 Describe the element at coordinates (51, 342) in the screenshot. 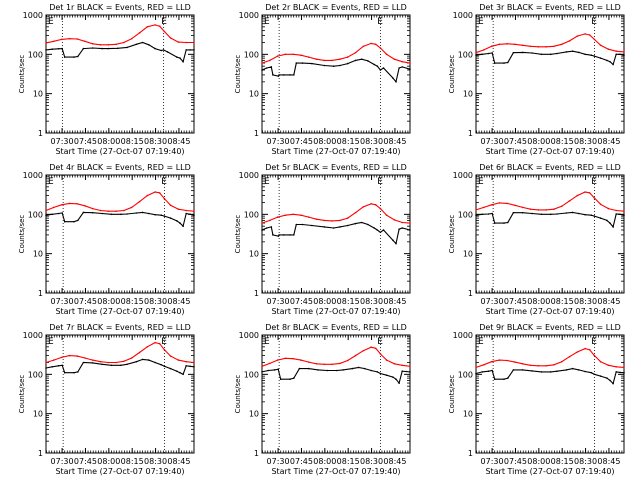

I see `marker-label: E` at that location.